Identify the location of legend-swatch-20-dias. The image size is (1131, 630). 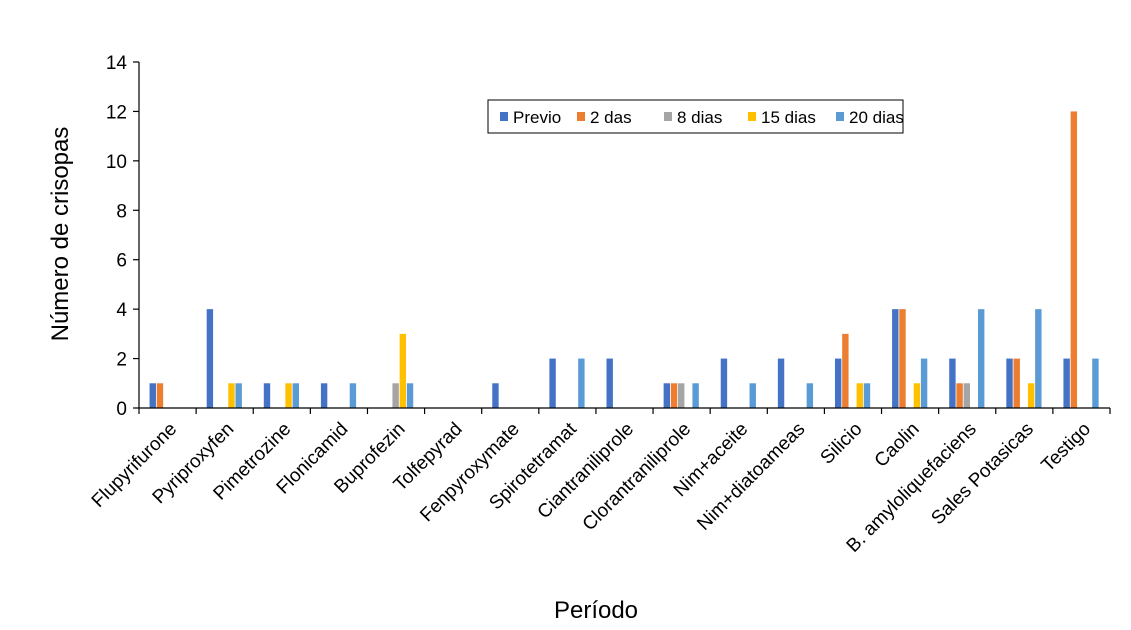
(840, 116).